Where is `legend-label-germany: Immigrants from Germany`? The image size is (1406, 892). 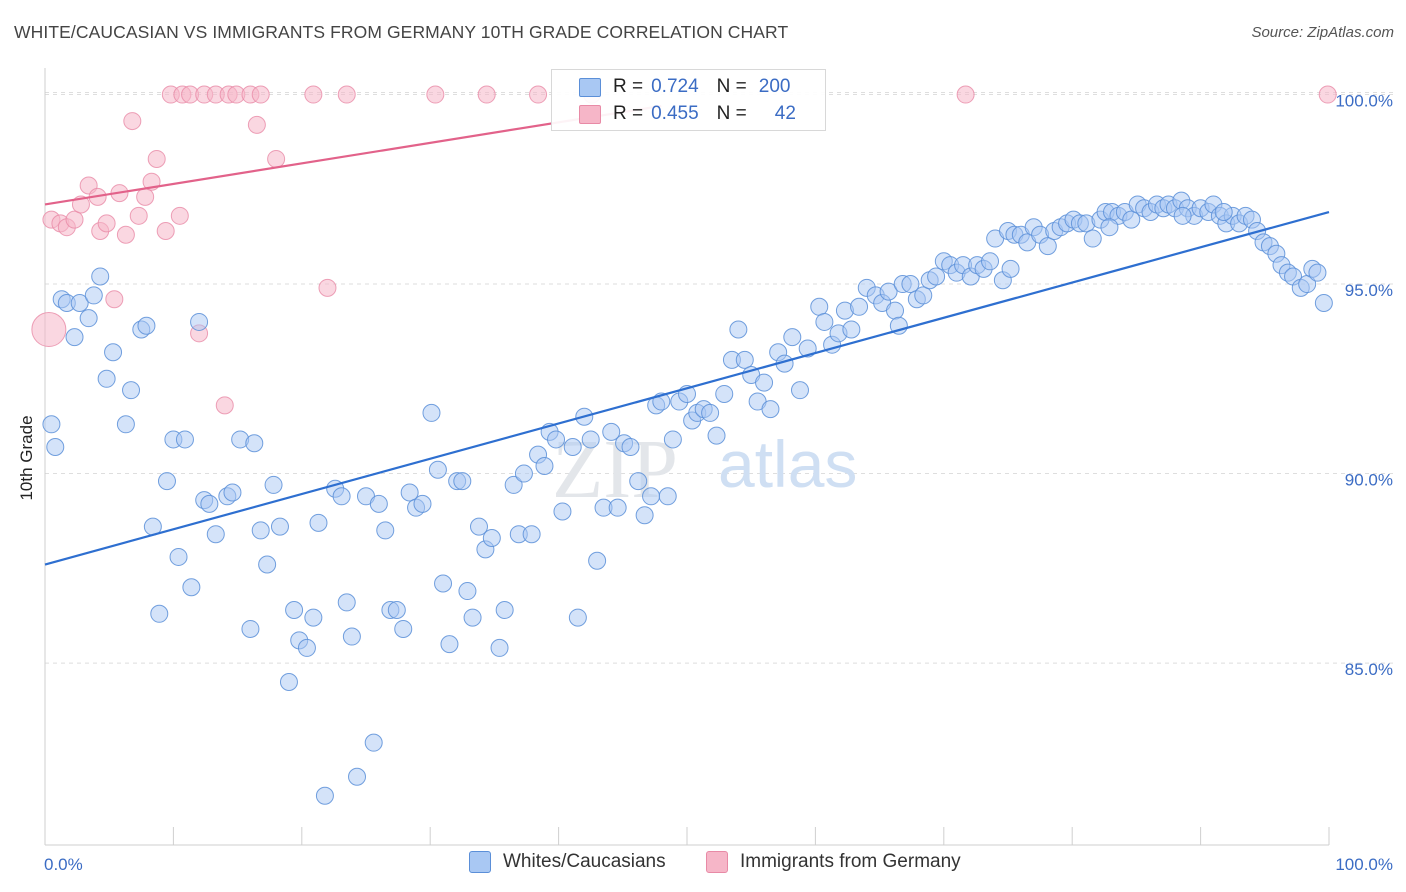
legend-label-germany: Immigrants from Germany is located at coordinates (850, 861).